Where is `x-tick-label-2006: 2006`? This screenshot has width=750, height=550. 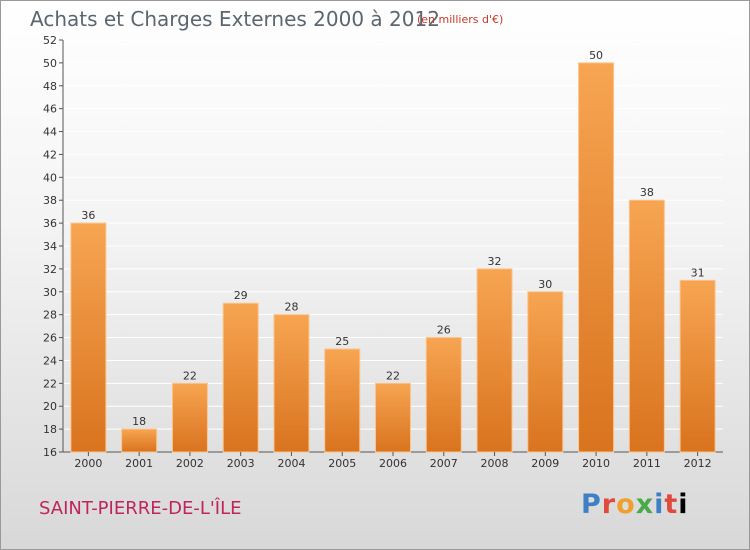 x-tick-label-2006: 2006 is located at coordinates (393, 463).